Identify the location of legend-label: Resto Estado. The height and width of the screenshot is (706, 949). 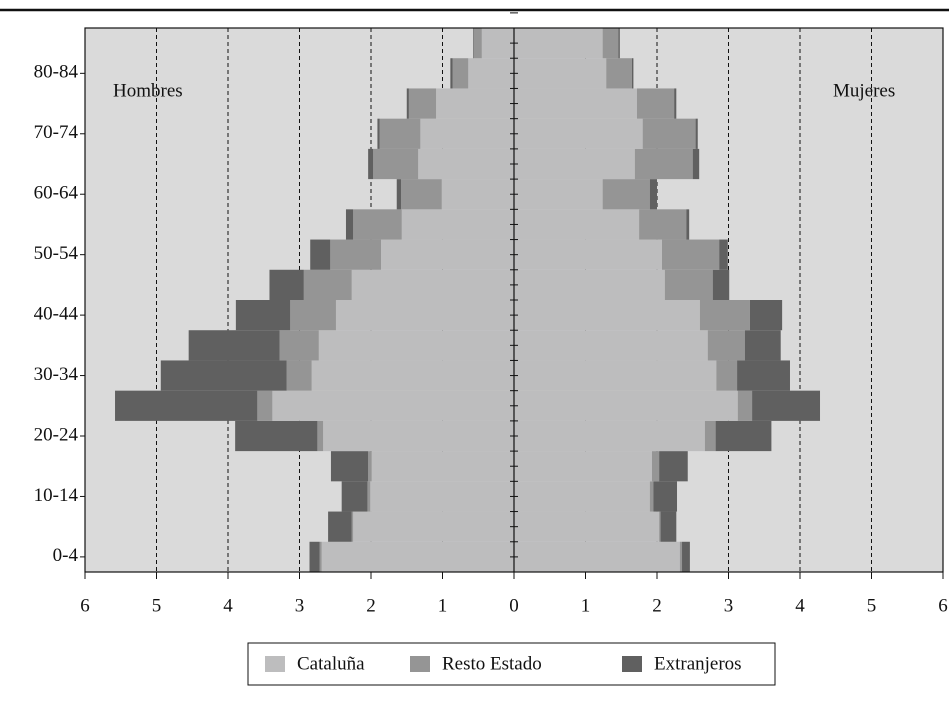
(492, 663).